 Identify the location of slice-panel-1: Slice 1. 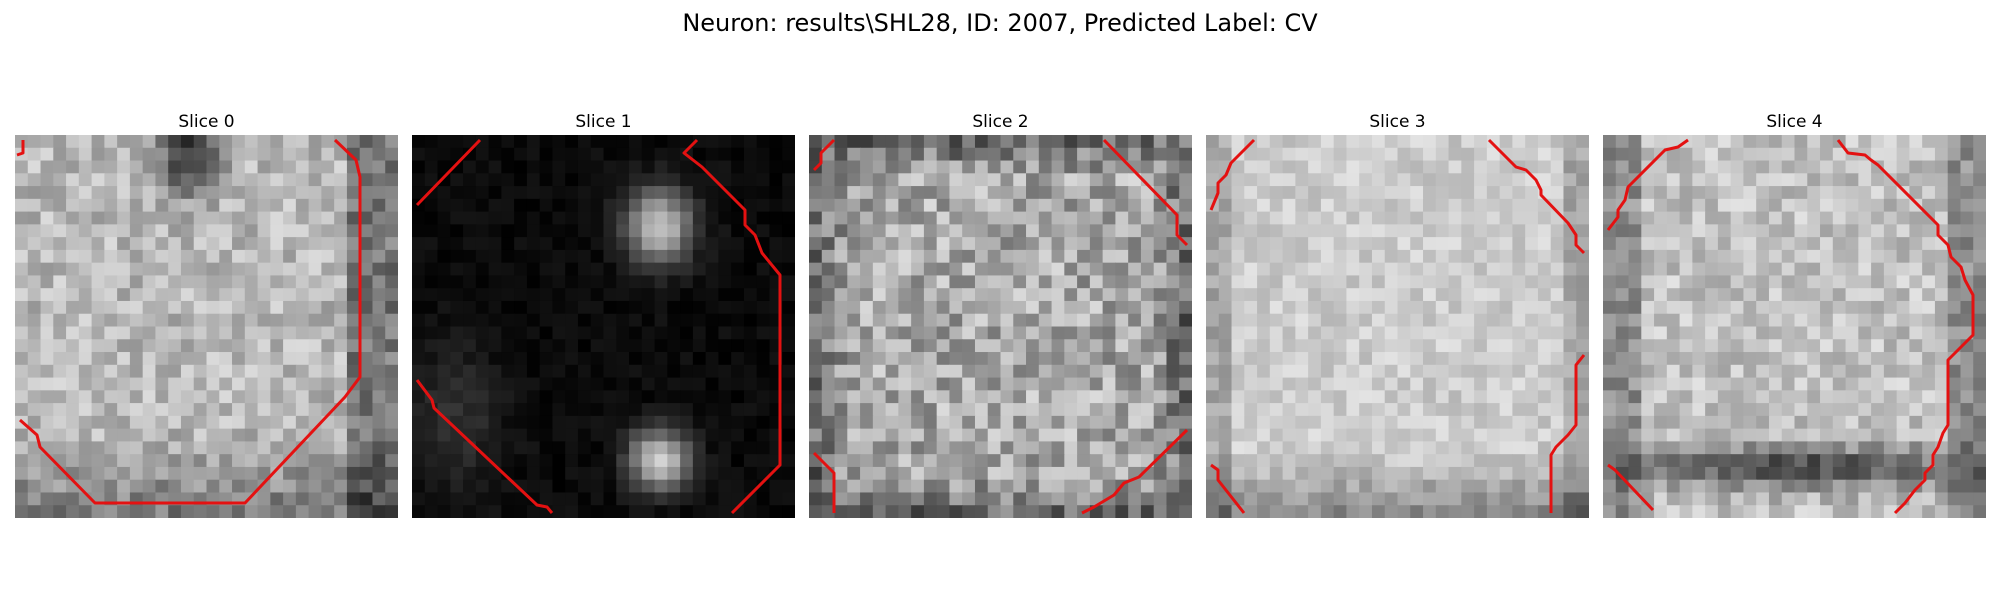
(603, 317).